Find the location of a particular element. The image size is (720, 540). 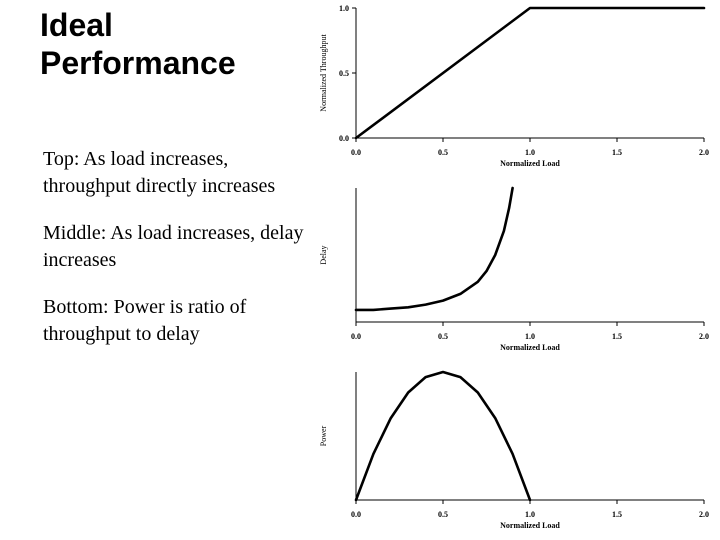

power-x-tick-label: 1.0 is located at coordinates (530, 514).